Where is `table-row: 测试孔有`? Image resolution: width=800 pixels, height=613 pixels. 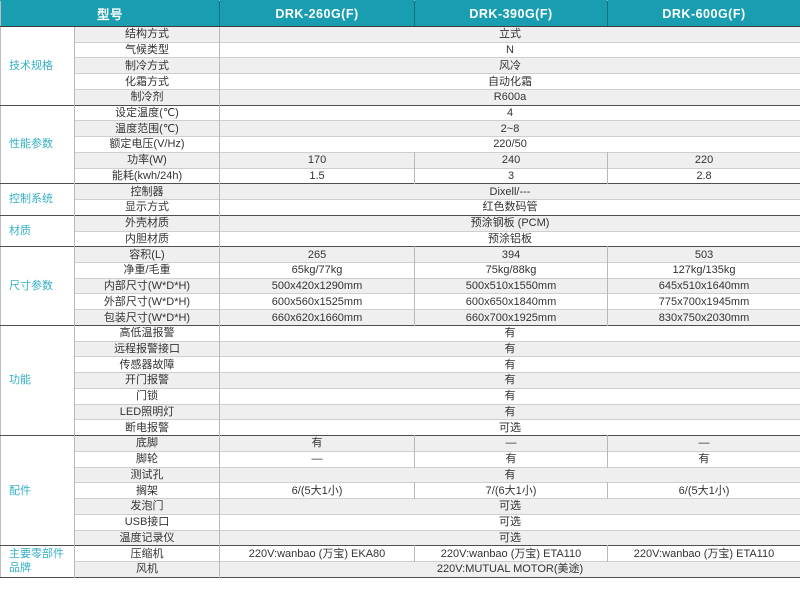
table-row: 测试孔有 is located at coordinates (400, 474).